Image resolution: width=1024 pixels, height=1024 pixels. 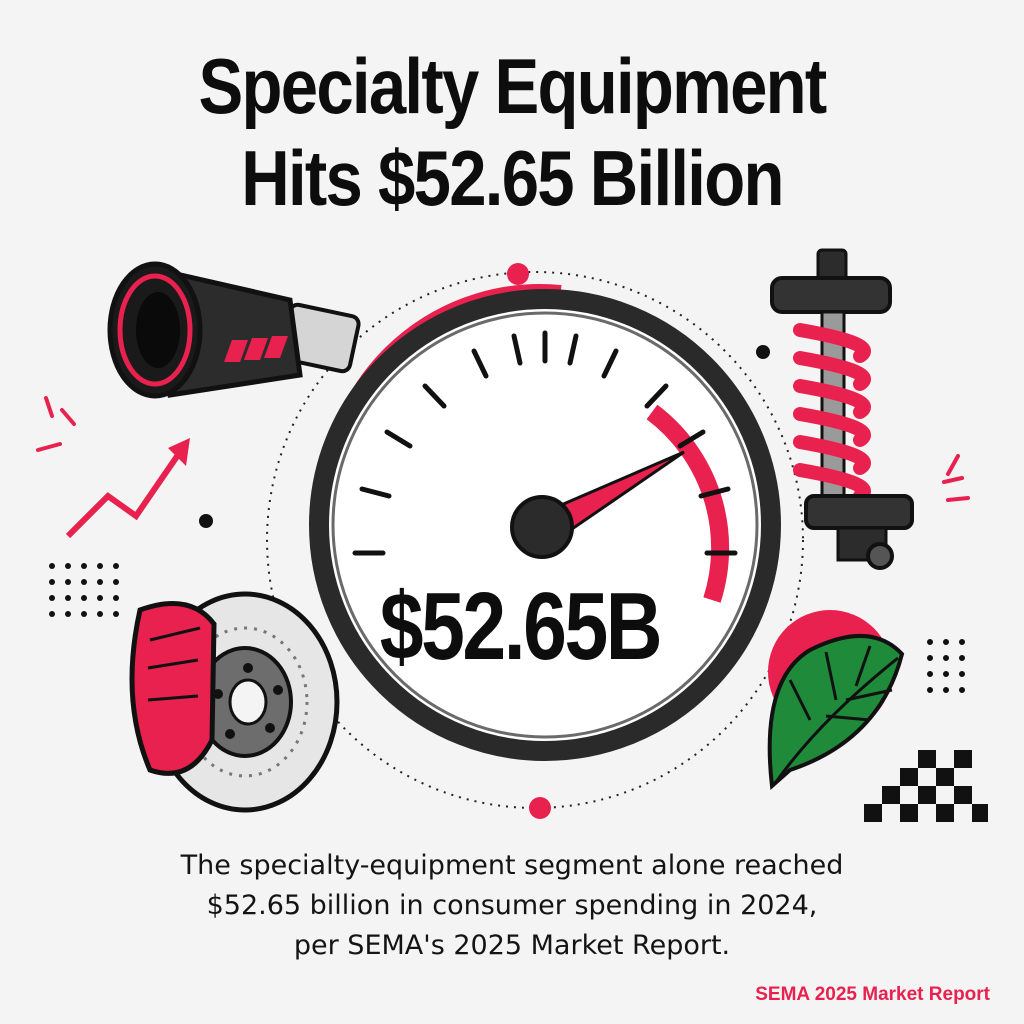 I want to click on caption-line-3: per SEMA's 2025 Market Report., so click(x=512, y=945).